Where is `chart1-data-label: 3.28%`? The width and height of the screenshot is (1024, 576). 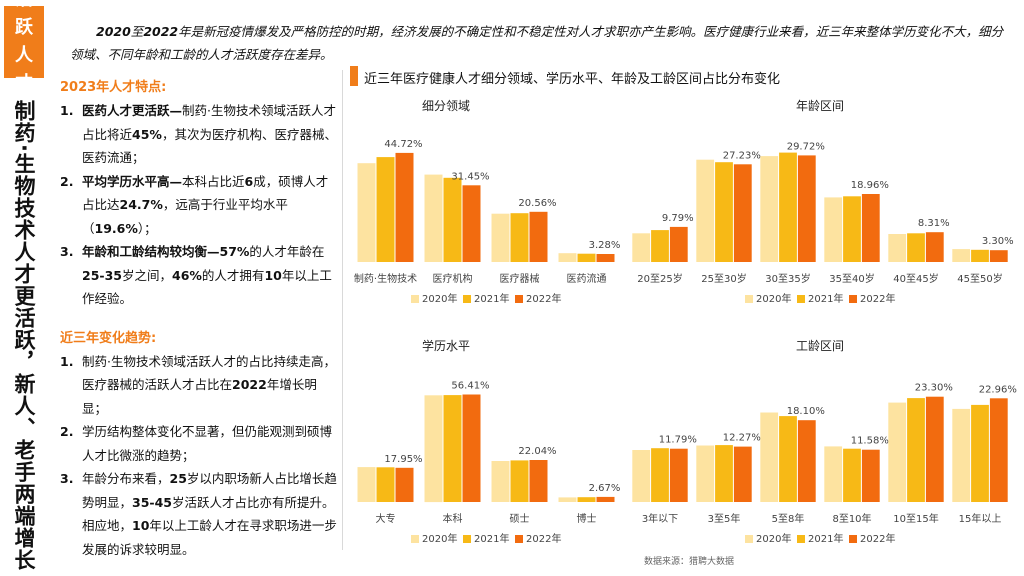 chart1-data-label: 3.28% is located at coordinates (605, 245).